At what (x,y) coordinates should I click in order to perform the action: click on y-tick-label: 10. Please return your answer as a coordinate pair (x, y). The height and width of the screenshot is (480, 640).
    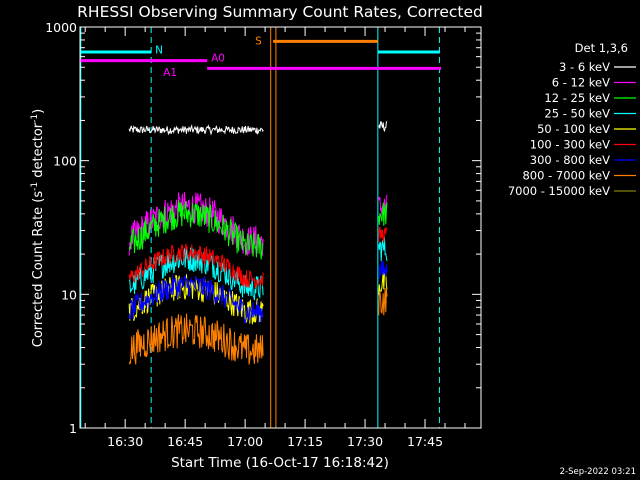
    Looking at the image, I should click on (69, 294).